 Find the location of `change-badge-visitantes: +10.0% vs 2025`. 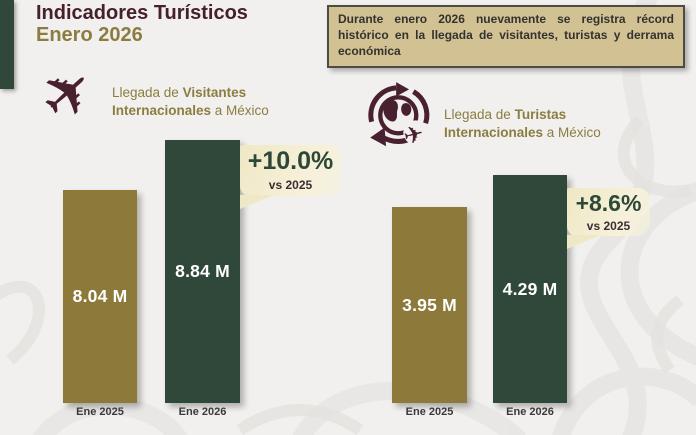

change-badge-visitantes: +10.0% vs 2025 is located at coordinates (290, 177).